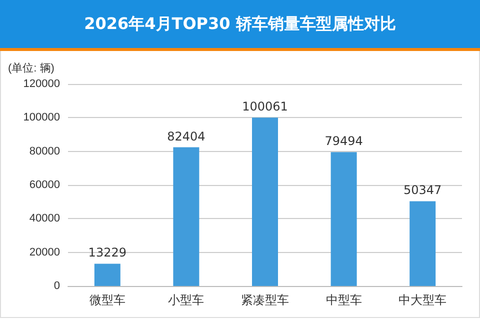  I want to click on x-tick-label: 小型车, so click(186, 300).